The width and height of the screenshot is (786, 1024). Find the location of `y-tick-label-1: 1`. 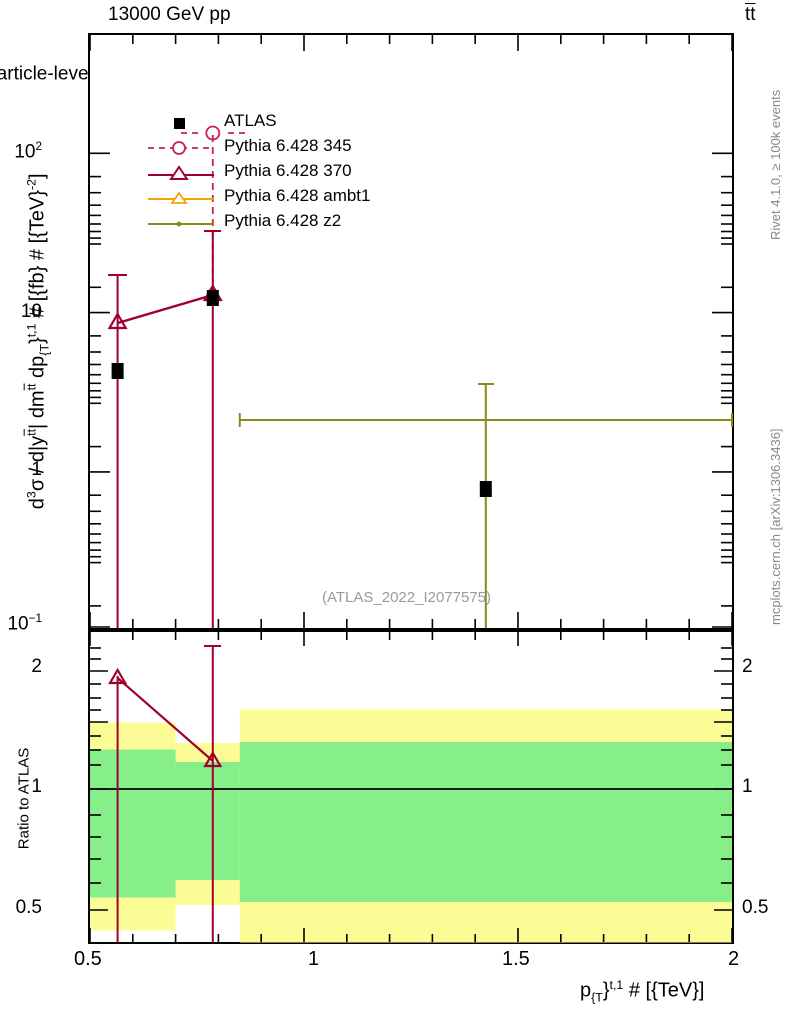

y-tick-label-1: 1 is located at coordinates (36, 469).